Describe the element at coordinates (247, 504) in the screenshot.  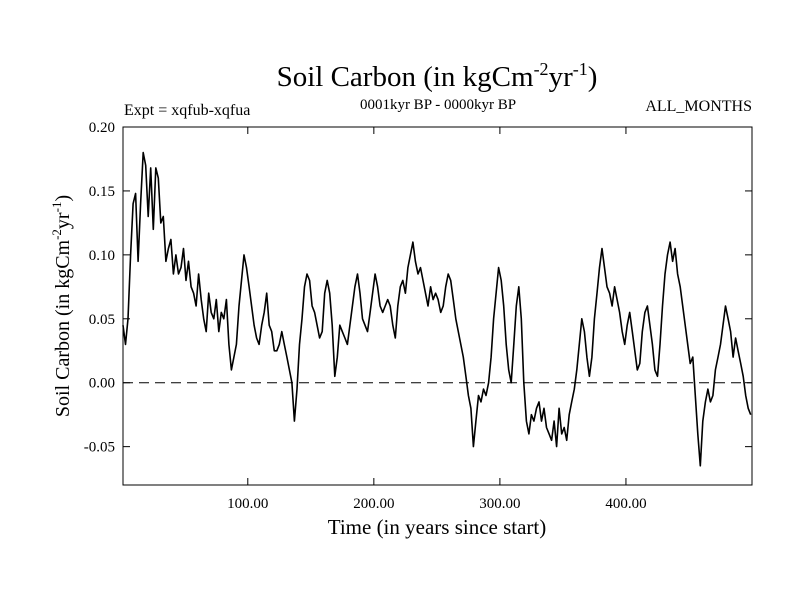
I see `x-tick-label: 100.00` at that location.